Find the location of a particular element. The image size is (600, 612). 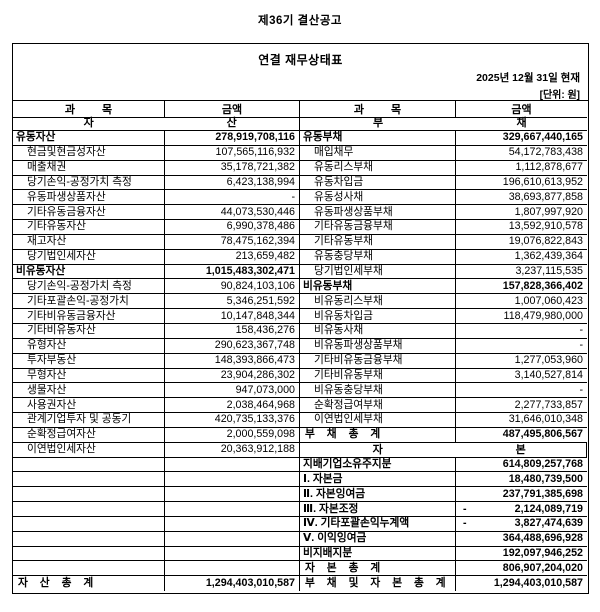

as-of-date: 2025년 12월 31일 현재 is located at coordinates (528, 78).